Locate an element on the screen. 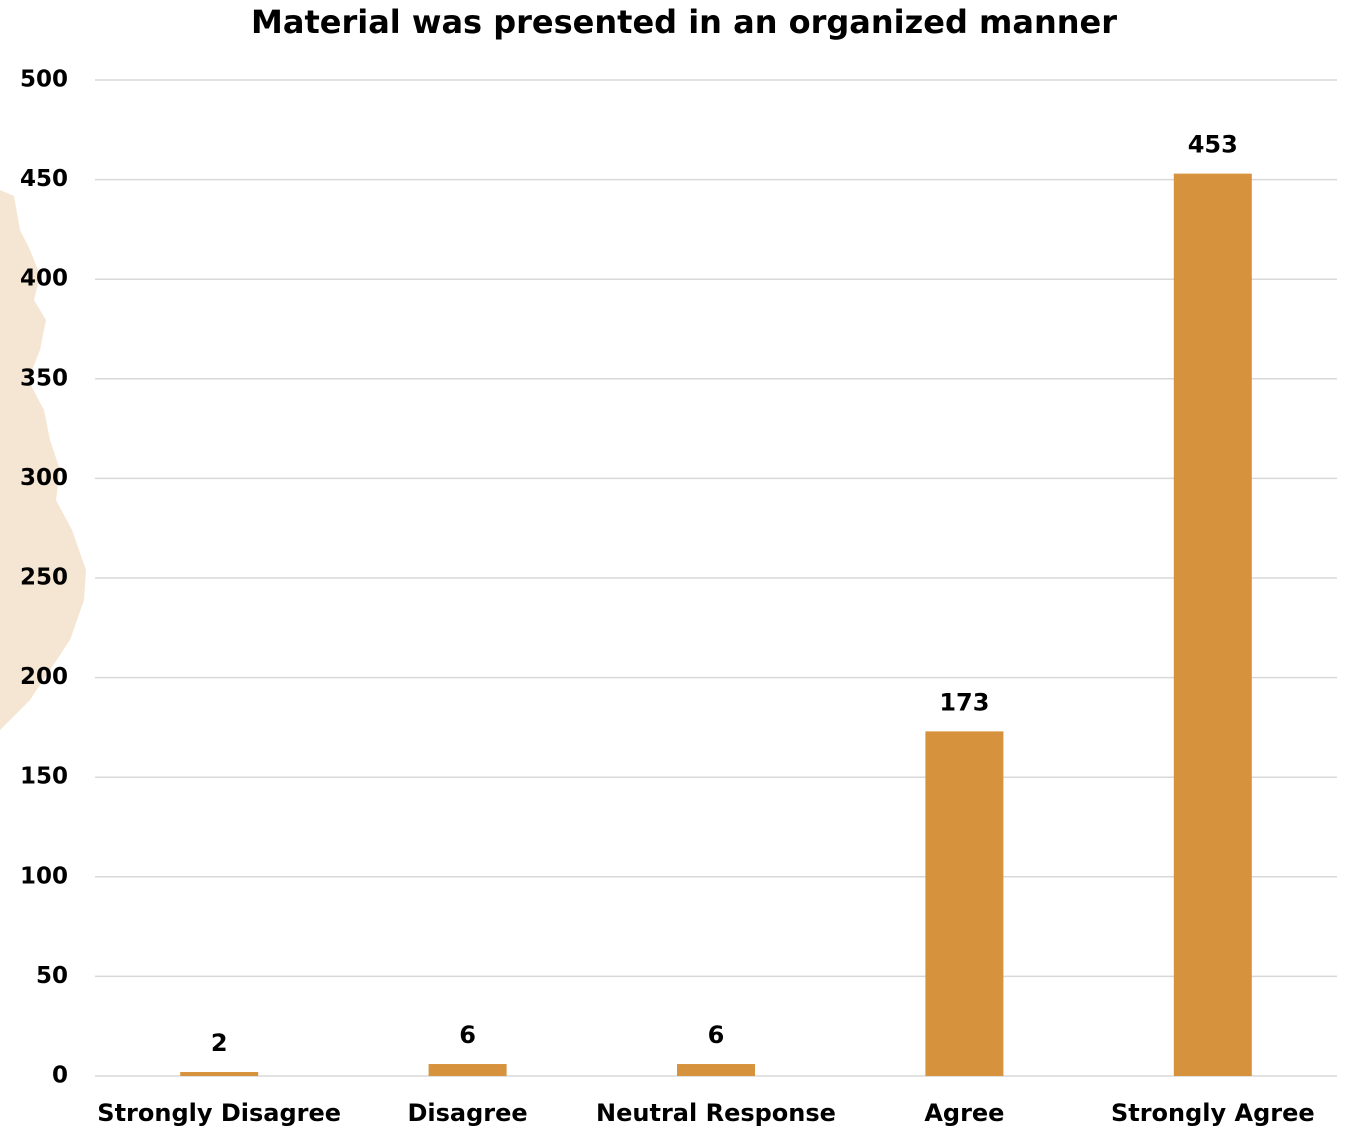  x-tick-label: Strongly Disagree is located at coordinates (219, 1113).